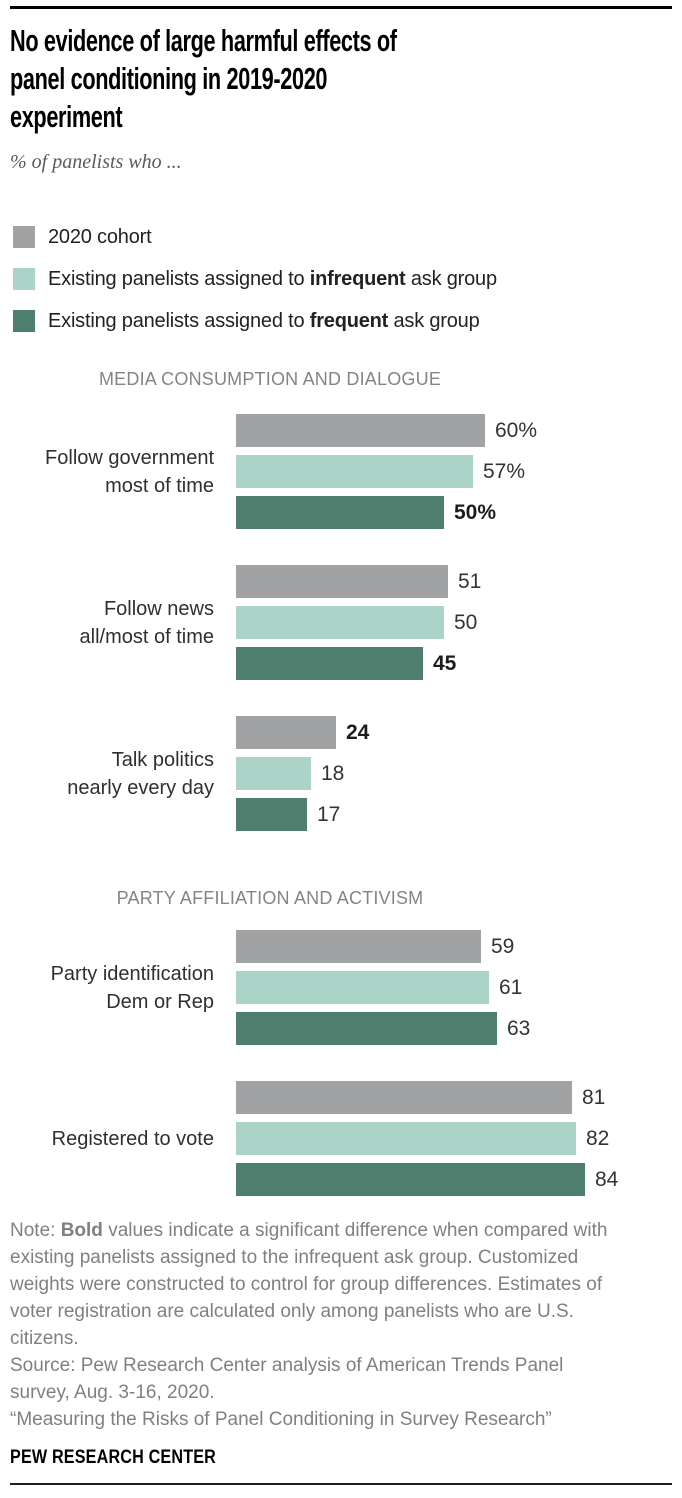 The width and height of the screenshot is (682, 1498). What do you see at coordinates (342, 237) in the screenshot?
I see `legend-item-2020-cohort: 2020 cohort` at bounding box center [342, 237].